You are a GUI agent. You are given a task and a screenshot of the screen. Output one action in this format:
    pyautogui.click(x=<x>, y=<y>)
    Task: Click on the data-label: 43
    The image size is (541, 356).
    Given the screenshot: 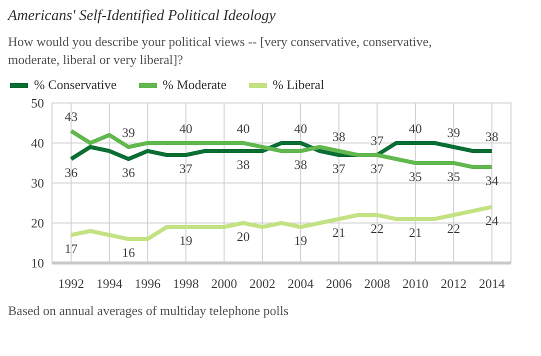 What is the action you would take?
    pyautogui.click(x=71, y=116)
    